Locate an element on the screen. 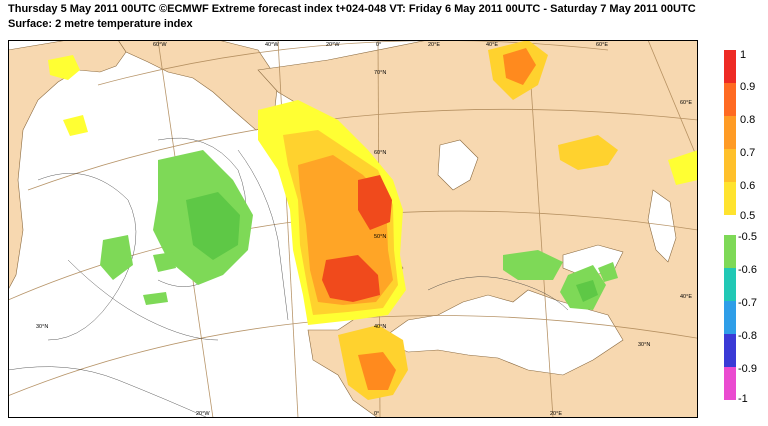 The image size is (768, 426). warm-anomaly-iberia-core is located at coordinates (377, 371).